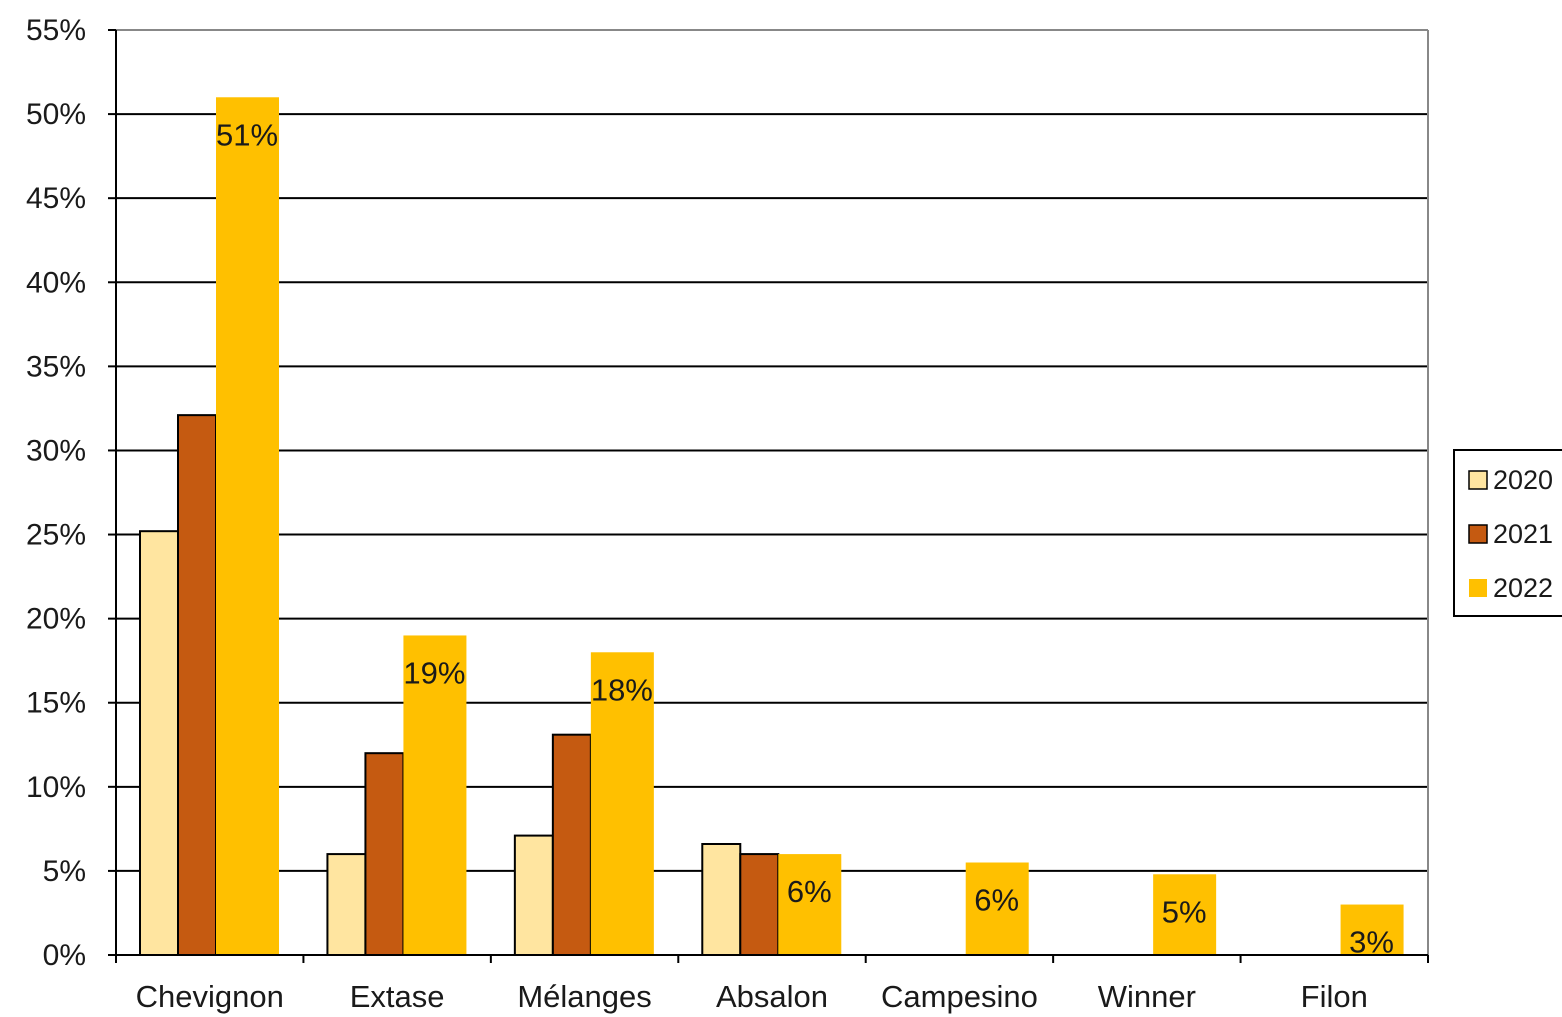 The width and height of the screenshot is (1562, 1017). Describe the element at coordinates (56, 787) in the screenshot. I see `y-tick-label: 10%` at that location.